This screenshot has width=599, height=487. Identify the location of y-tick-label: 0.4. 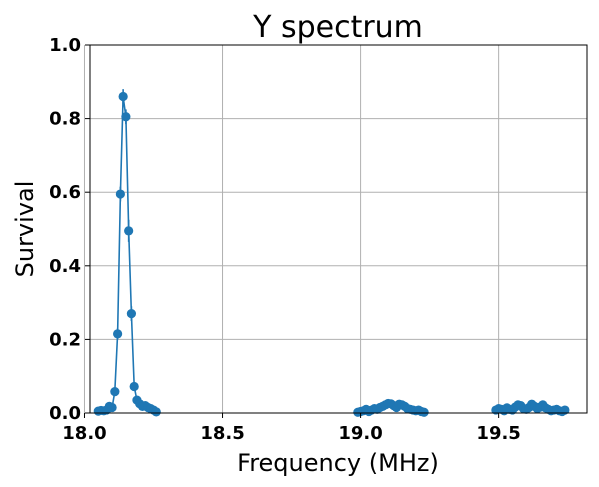
(65, 266).